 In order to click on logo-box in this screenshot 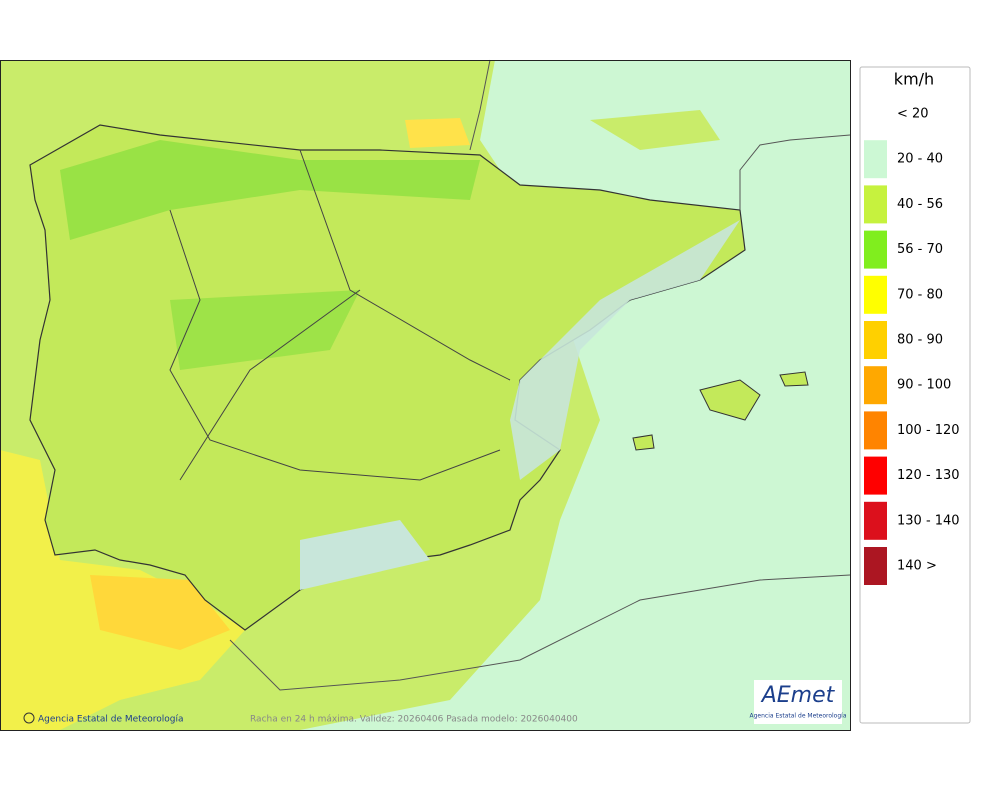, I will do `click(798, 702)`.